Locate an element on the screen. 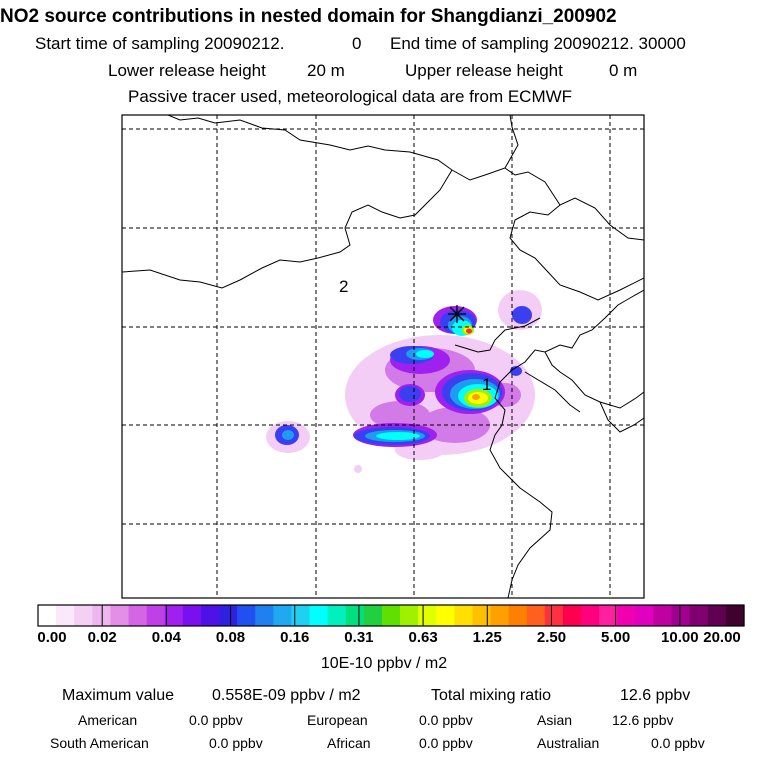 This screenshot has height=768, width=768. colorbar-tick-label: 5.00 is located at coordinates (616, 637).